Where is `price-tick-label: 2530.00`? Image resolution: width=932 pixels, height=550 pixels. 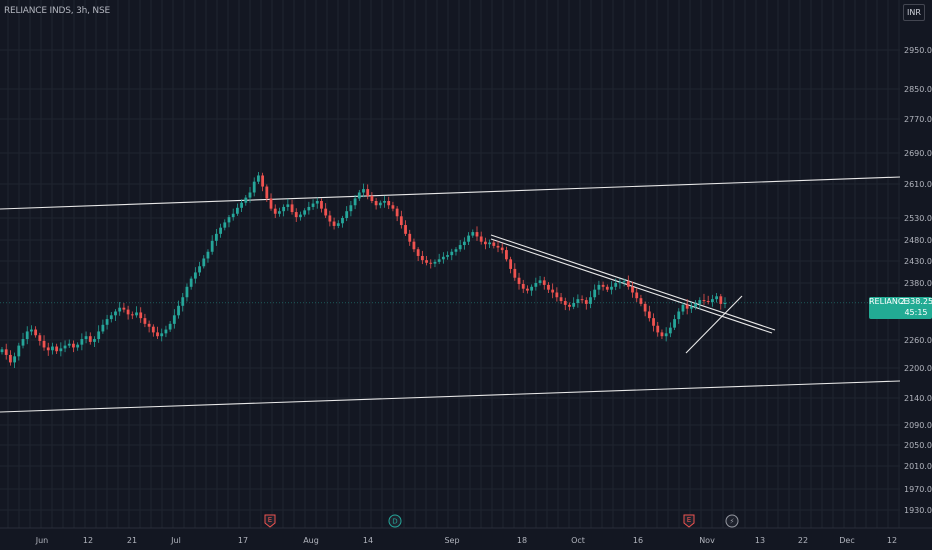 price-tick-label: 2530.00 is located at coordinates (918, 218).